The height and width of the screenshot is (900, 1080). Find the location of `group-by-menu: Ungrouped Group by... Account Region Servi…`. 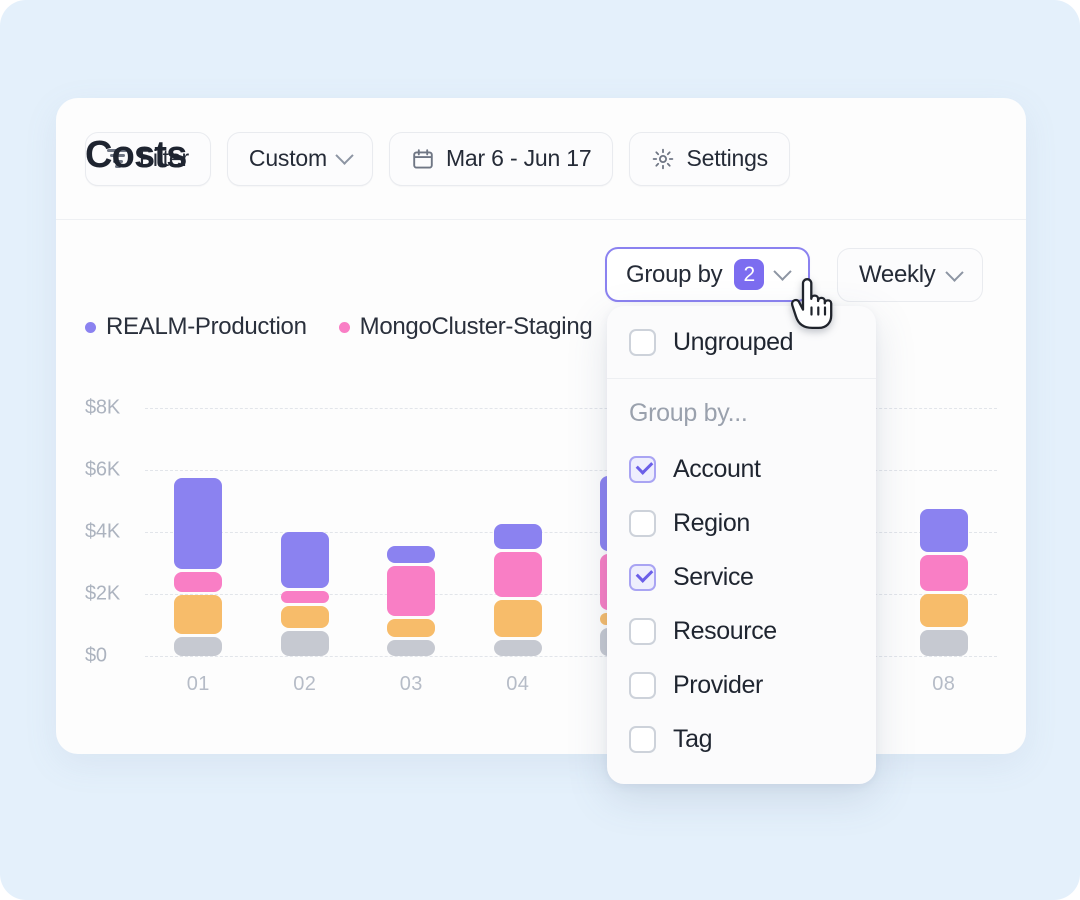

group-by-menu: Ungrouped Group by... Account Region Servi… is located at coordinates (741, 545).